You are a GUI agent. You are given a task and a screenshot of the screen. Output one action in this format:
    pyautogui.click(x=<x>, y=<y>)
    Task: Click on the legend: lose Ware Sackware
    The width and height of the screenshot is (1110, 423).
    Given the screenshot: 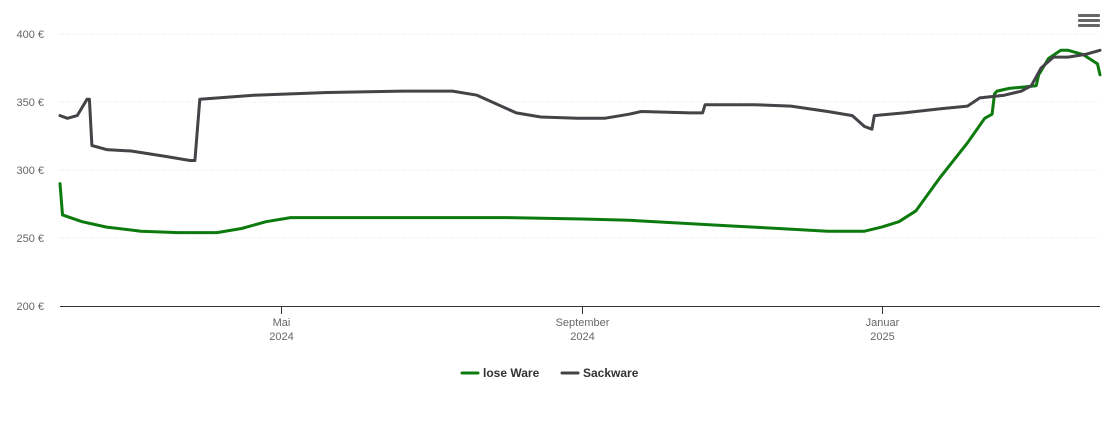 What is the action you would take?
    pyautogui.click(x=549, y=373)
    